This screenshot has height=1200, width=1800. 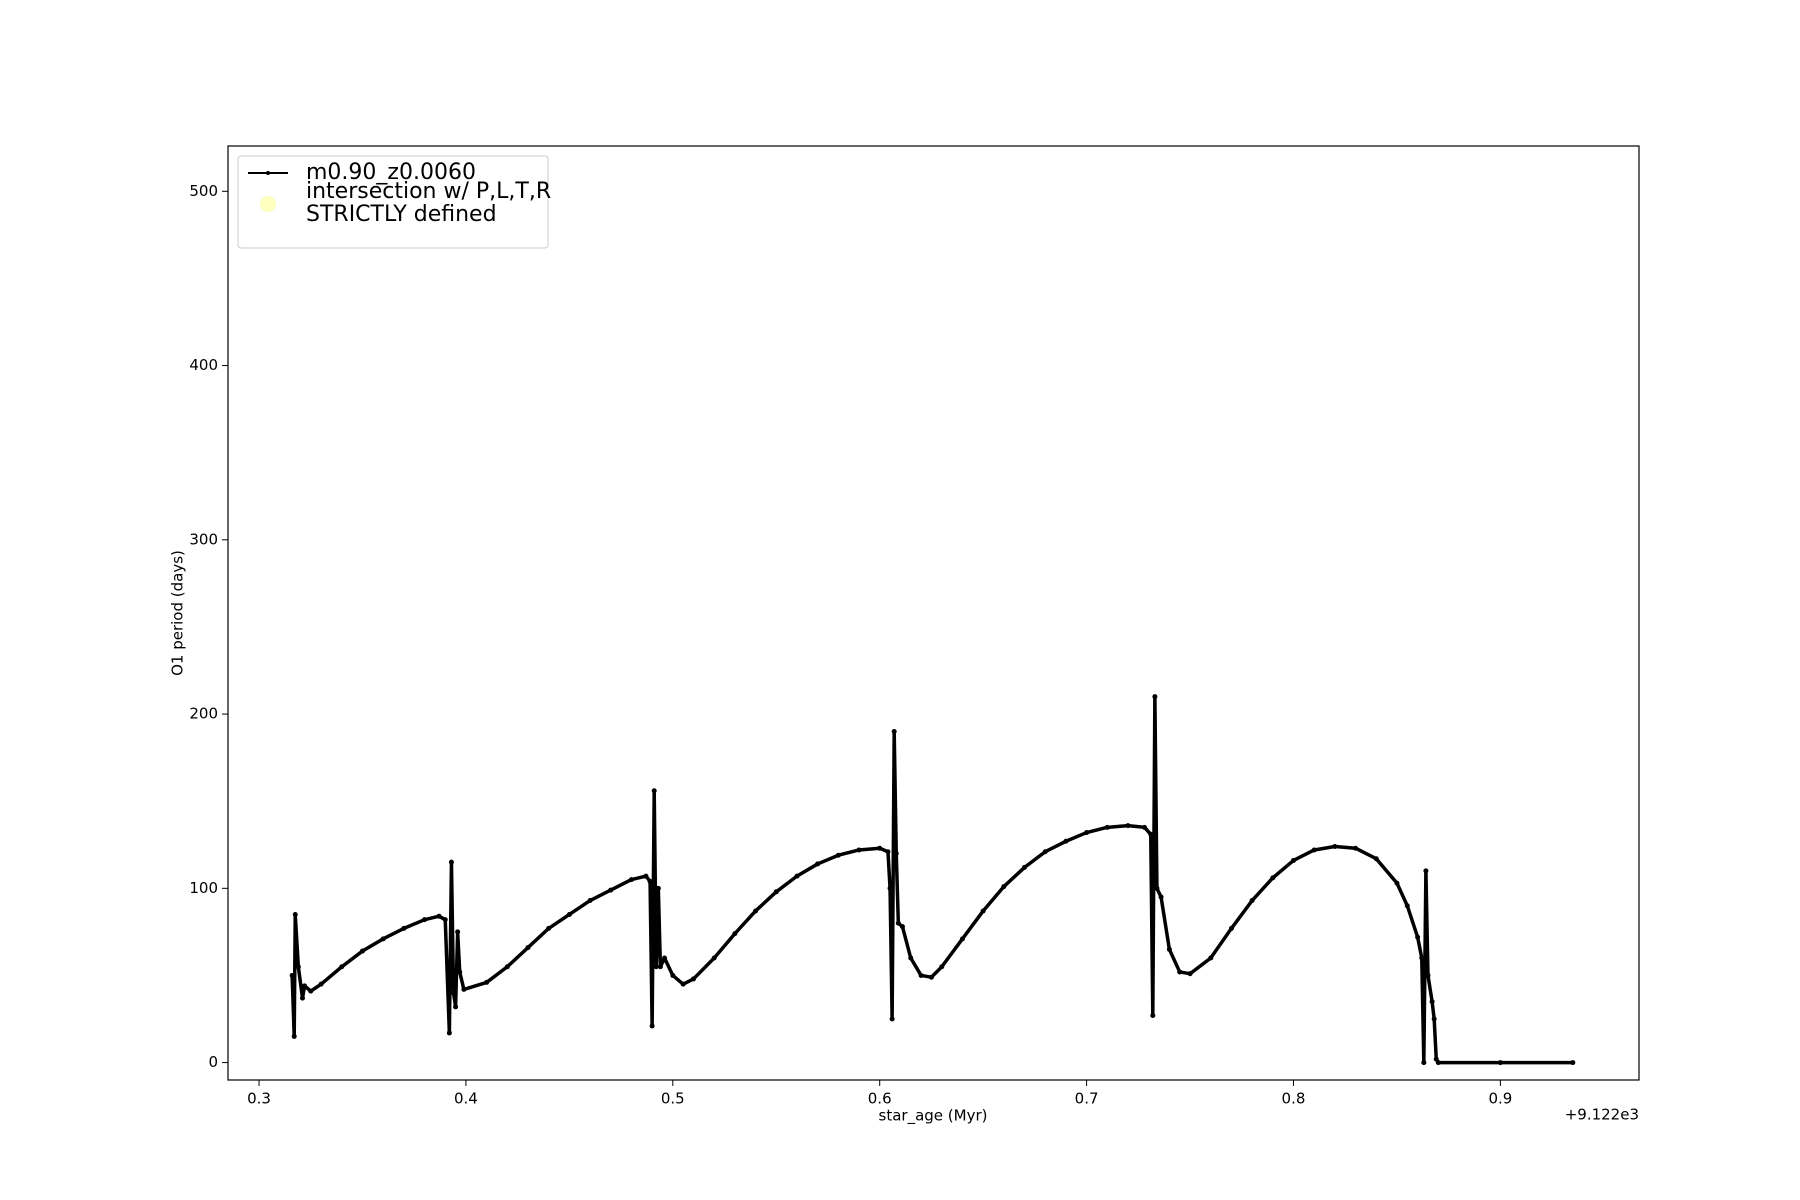 I want to click on x-tick-label: 0.9, so click(x=1500, y=1099).